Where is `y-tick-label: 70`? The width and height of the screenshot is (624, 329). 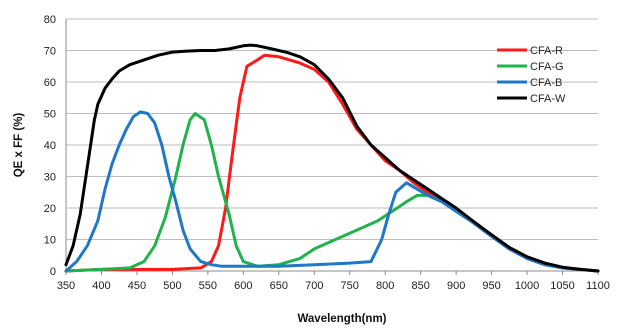 y-tick-label: 70 is located at coordinates (50, 52).